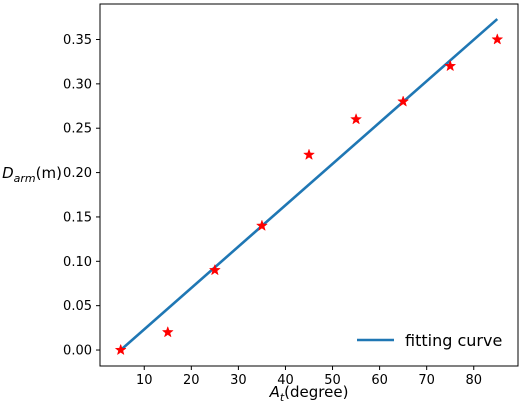 This screenshot has height=402, width=524. Describe the element at coordinates (274, 392) in the screenshot. I see `x-axis-title-main: A` at that location.